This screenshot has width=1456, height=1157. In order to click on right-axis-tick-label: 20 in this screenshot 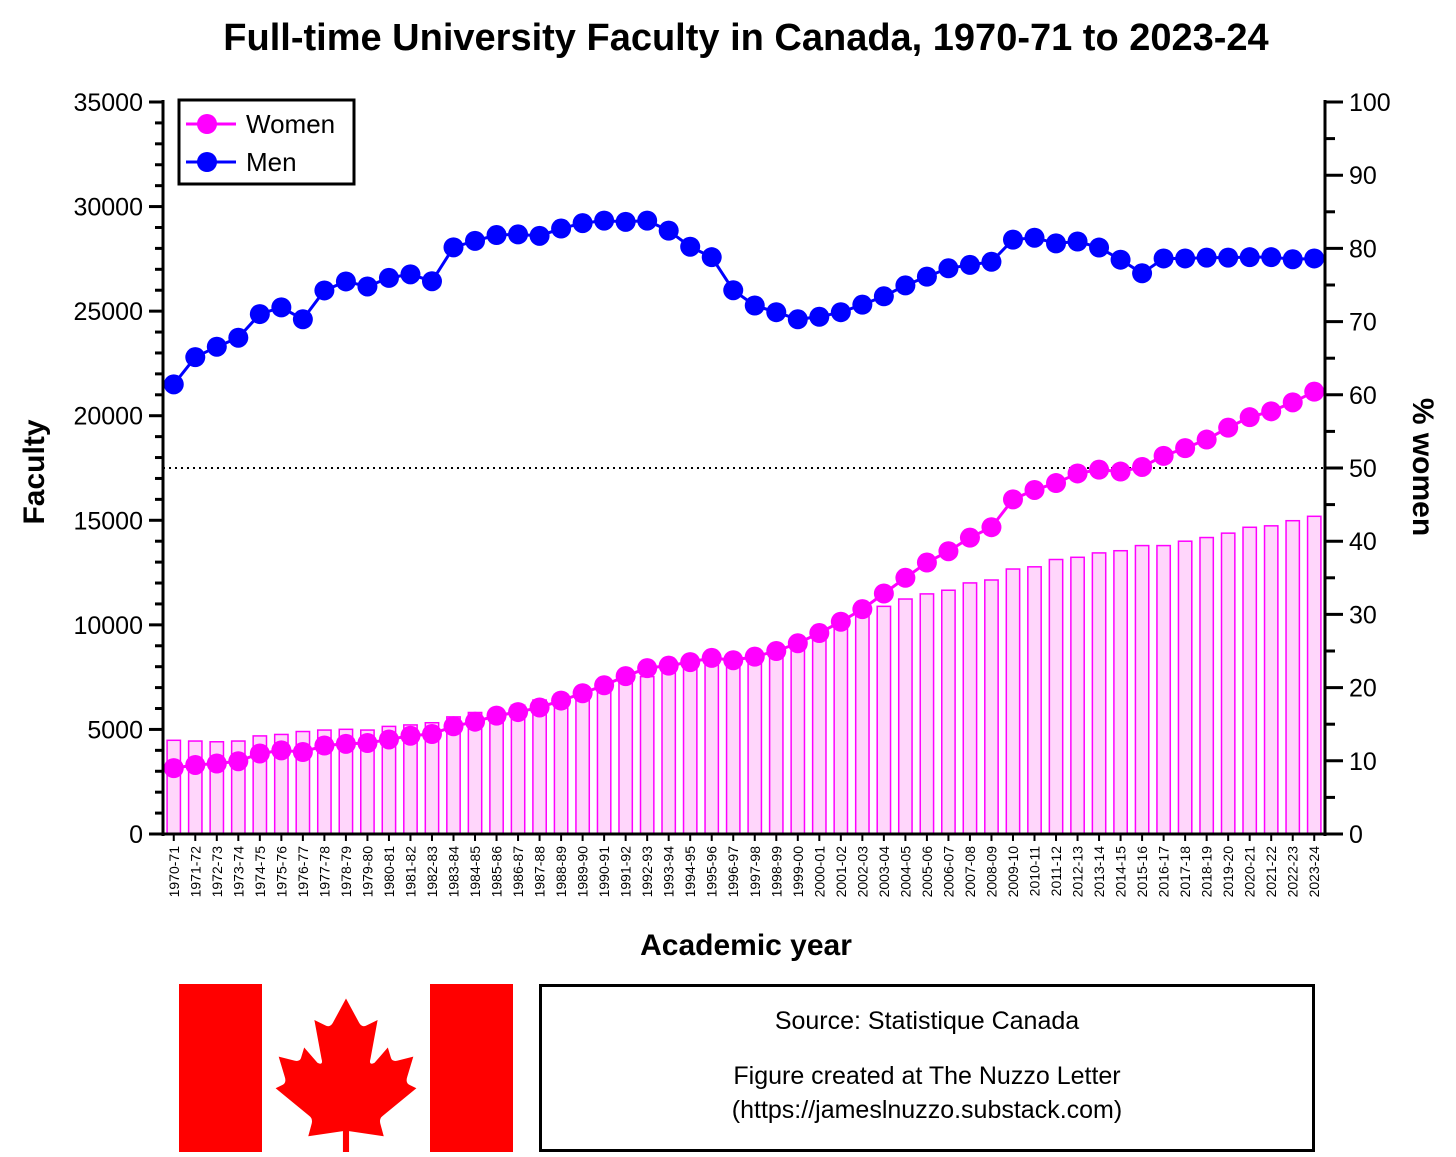, I will do `click(1363, 689)`.